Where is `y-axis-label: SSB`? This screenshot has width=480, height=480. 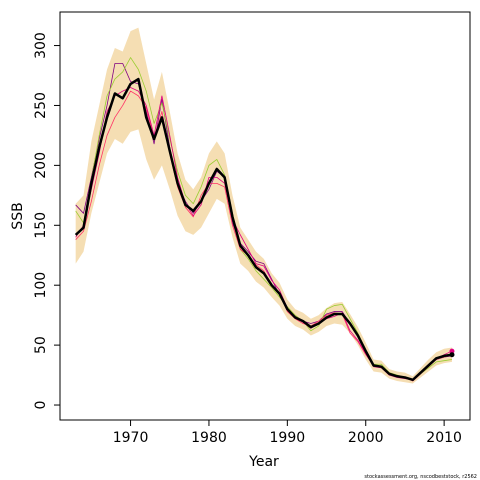
y-axis-label: SSB is located at coordinates (18, 215).